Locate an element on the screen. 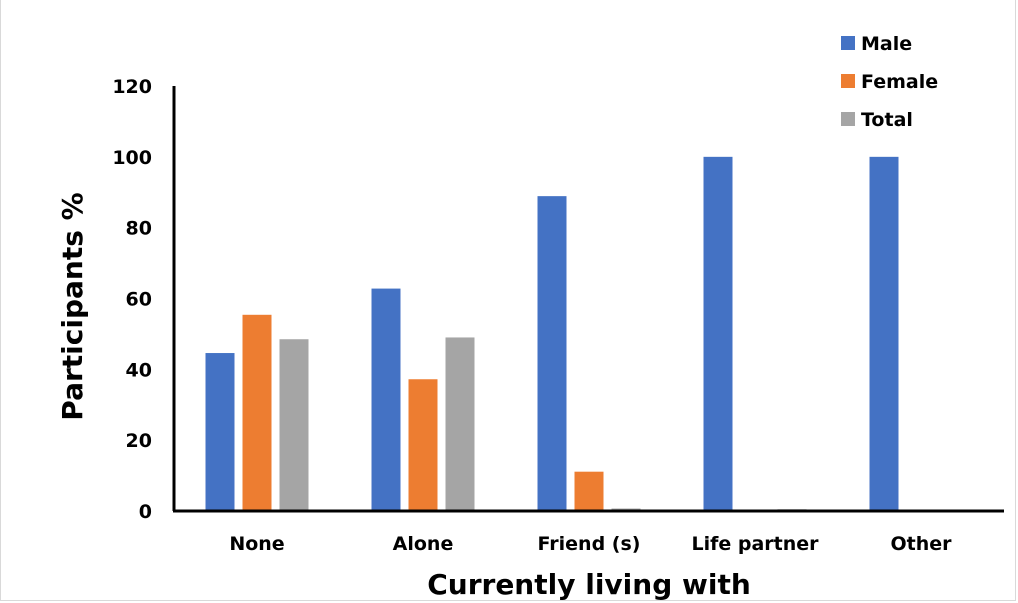 The image size is (1018, 603). y-tick-label: 40 is located at coordinates (139, 370).